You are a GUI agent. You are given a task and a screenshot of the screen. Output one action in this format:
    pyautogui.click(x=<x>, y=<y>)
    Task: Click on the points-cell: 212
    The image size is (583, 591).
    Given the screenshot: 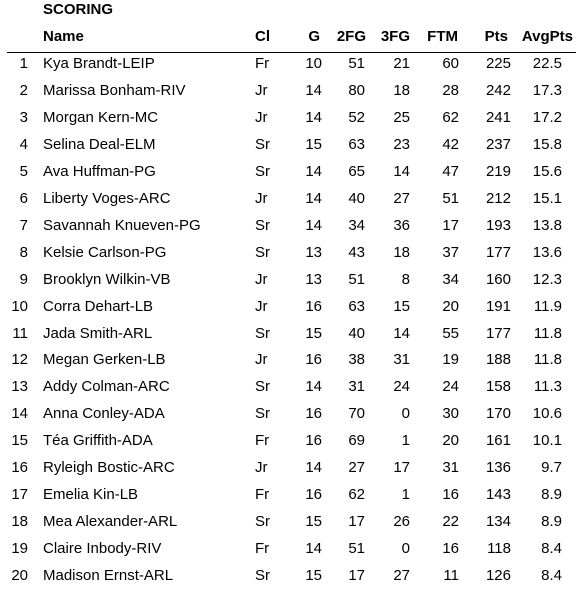 What is the action you would take?
    pyautogui.click(x=498, y=198)
    